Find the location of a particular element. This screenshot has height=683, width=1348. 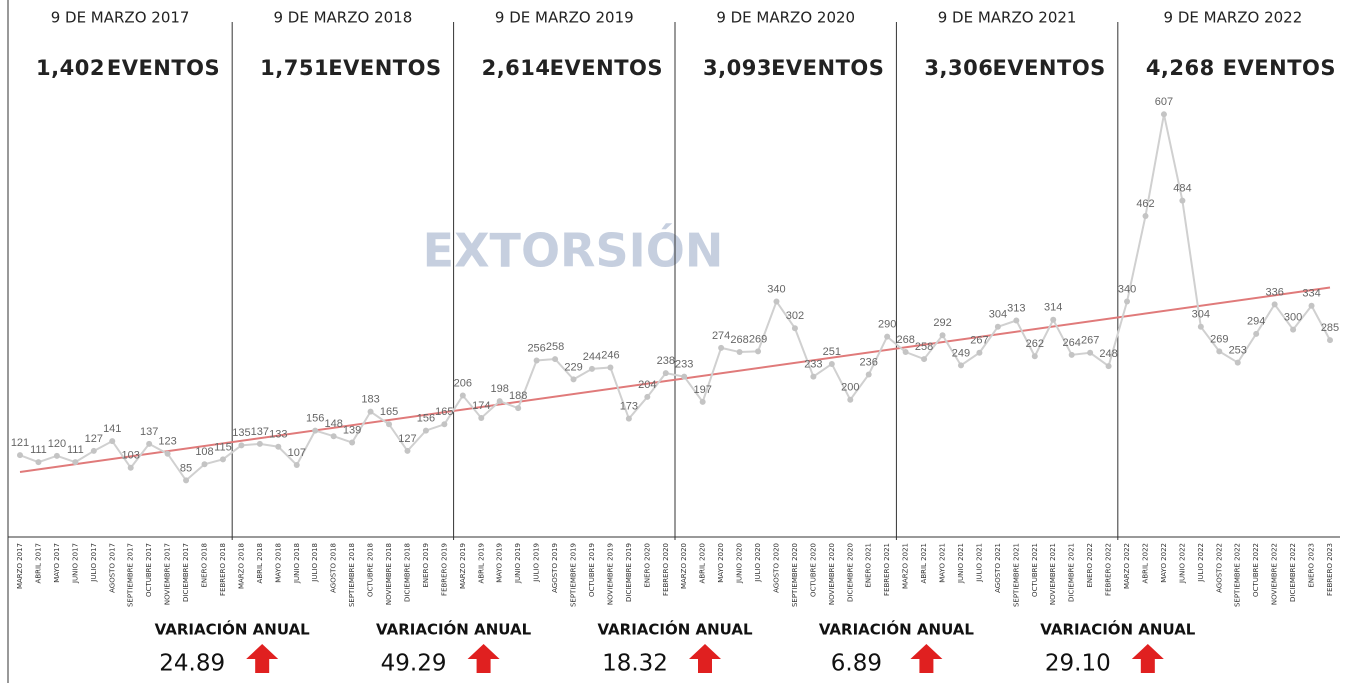

x-tick-label: MARZO 2020 is located at coordinates (684, 566).